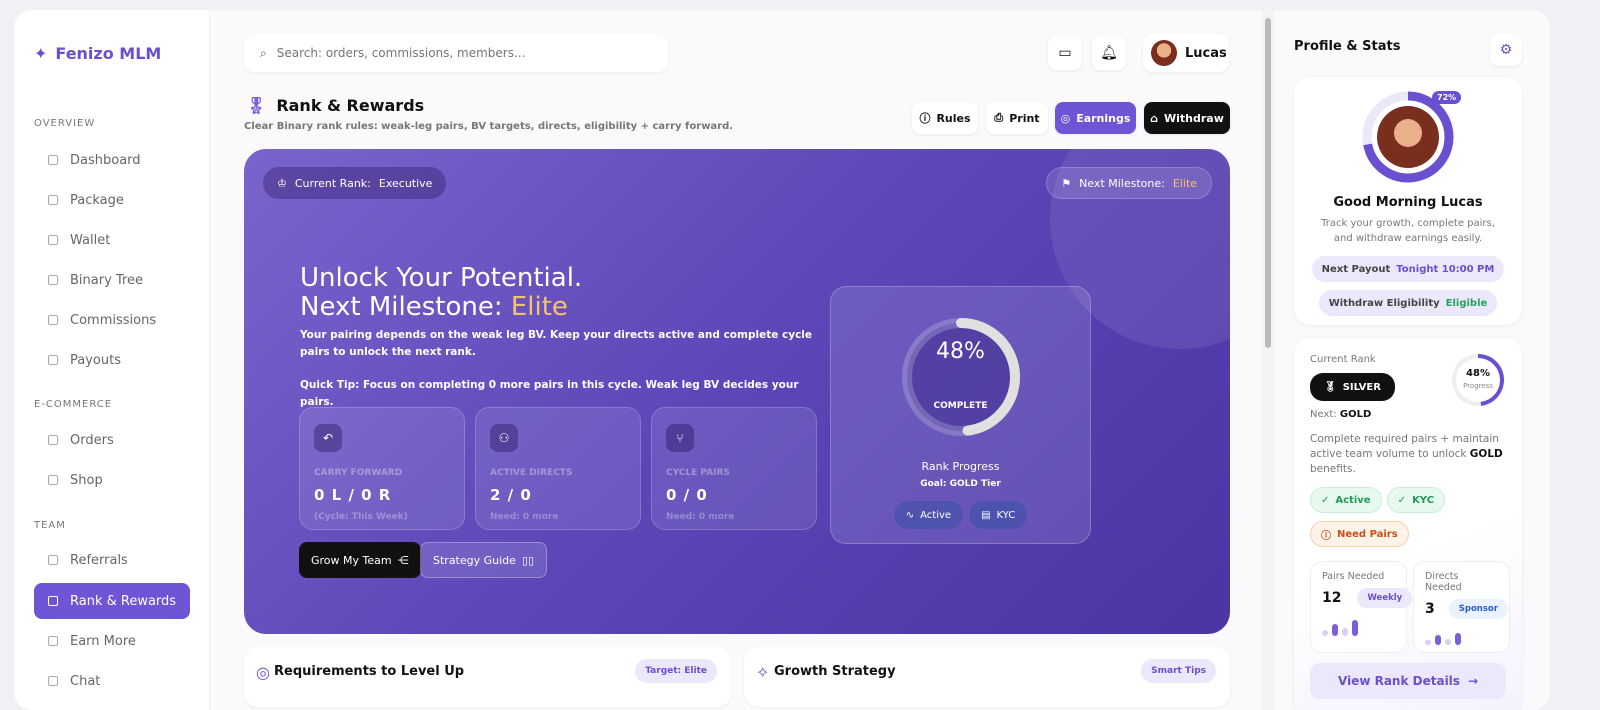 Image resolution: width=1600 pixels, height=710 pixels. I want to click on id-card-icon: ▤, so click(986, 515).